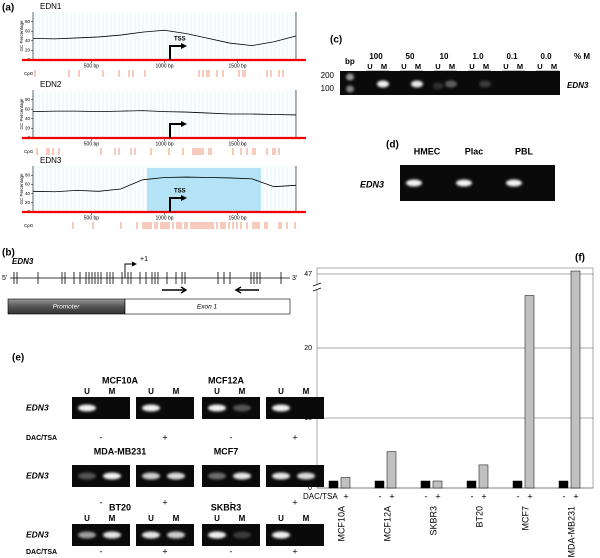 Image resolution: width=600 pixels, height=558 pixels. Describe the element at coordinates (4, 278) in the screenshot. I see `five-prime: 5'` at that location.